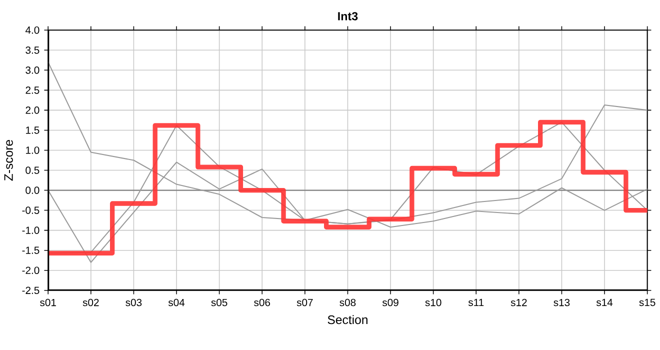 The width and height of the screenshot is (660, 350). I want to click on x-tick-label: s05, so click(219, 302).